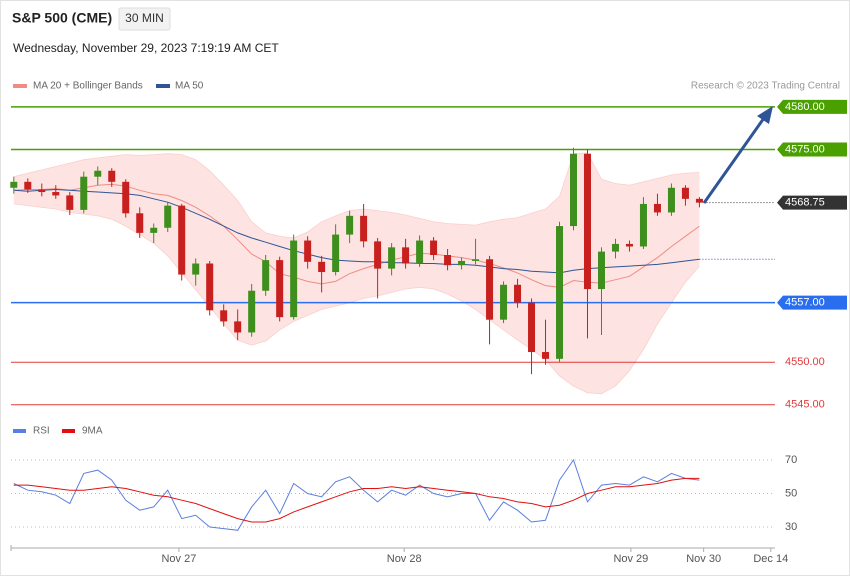 The image size is (850, 581). What do you see at coordinates (765, 115) in the screenshot?
I see `arrow-head` at bounding box center [765, 115].